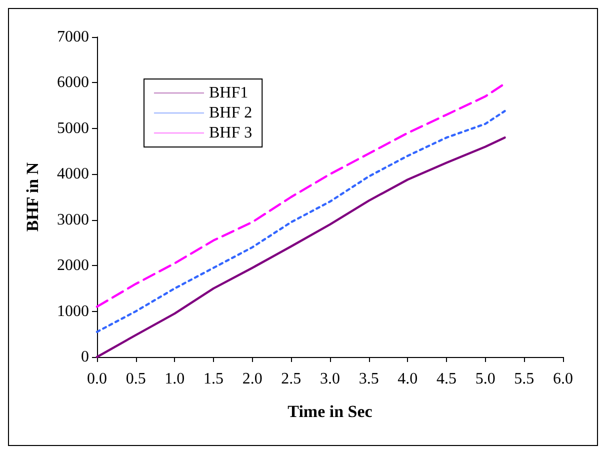  What do you see at coordinates (485, 379) in the screenshot?
I see `x-tick-label: 5.0` at bounding box center [485, 379].